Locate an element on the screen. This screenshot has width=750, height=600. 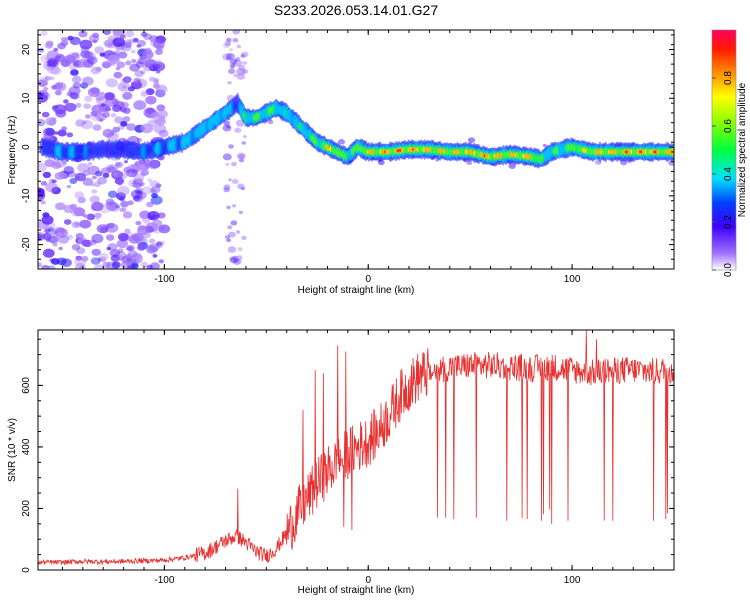
snr-y-tick-label: 400 is located at coordinates (26, 446).